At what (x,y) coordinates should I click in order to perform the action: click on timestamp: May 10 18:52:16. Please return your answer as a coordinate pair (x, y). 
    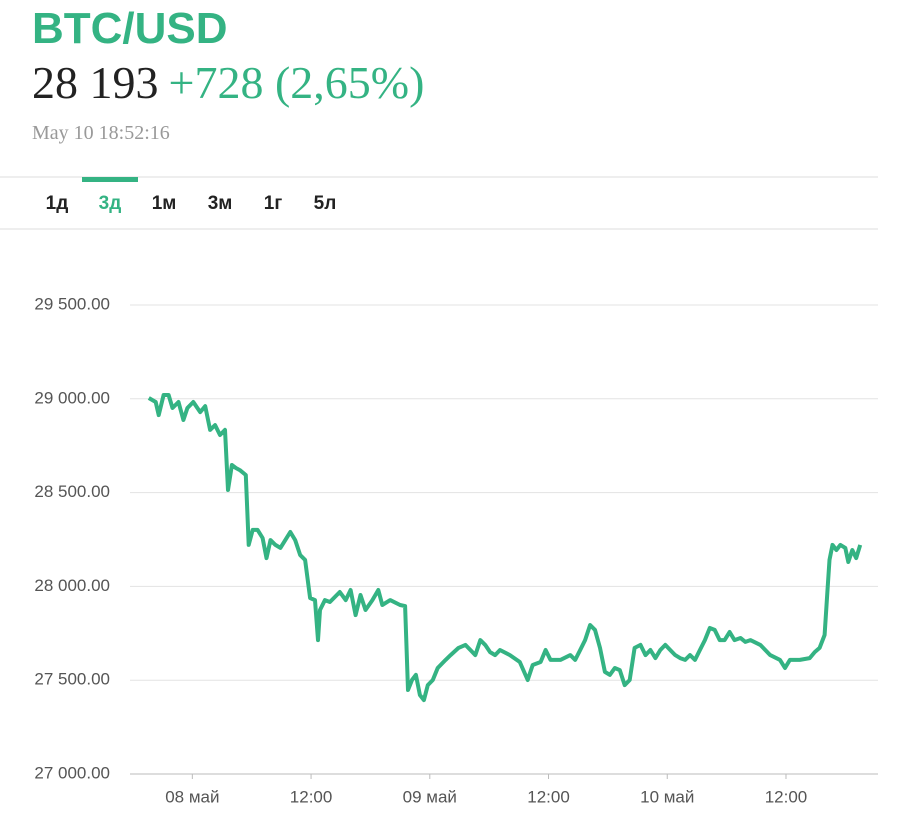
    Looking at the image, I should click on (101, 133).